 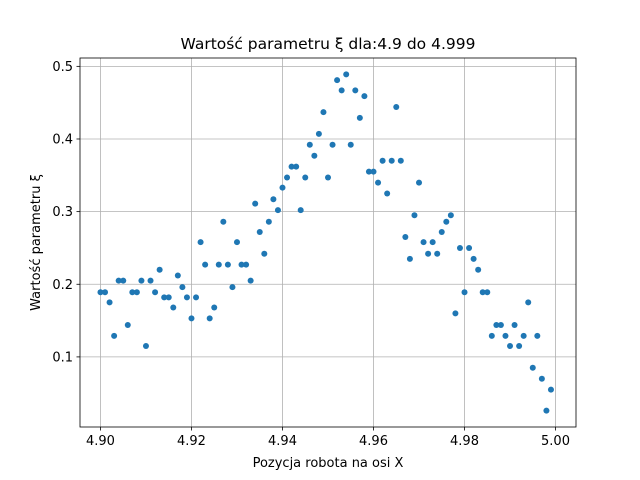 What do you see at coordinates (62, 212) in the screenshot?
I see `y-tick-label: 0.3` at bounding box center [62, 212].